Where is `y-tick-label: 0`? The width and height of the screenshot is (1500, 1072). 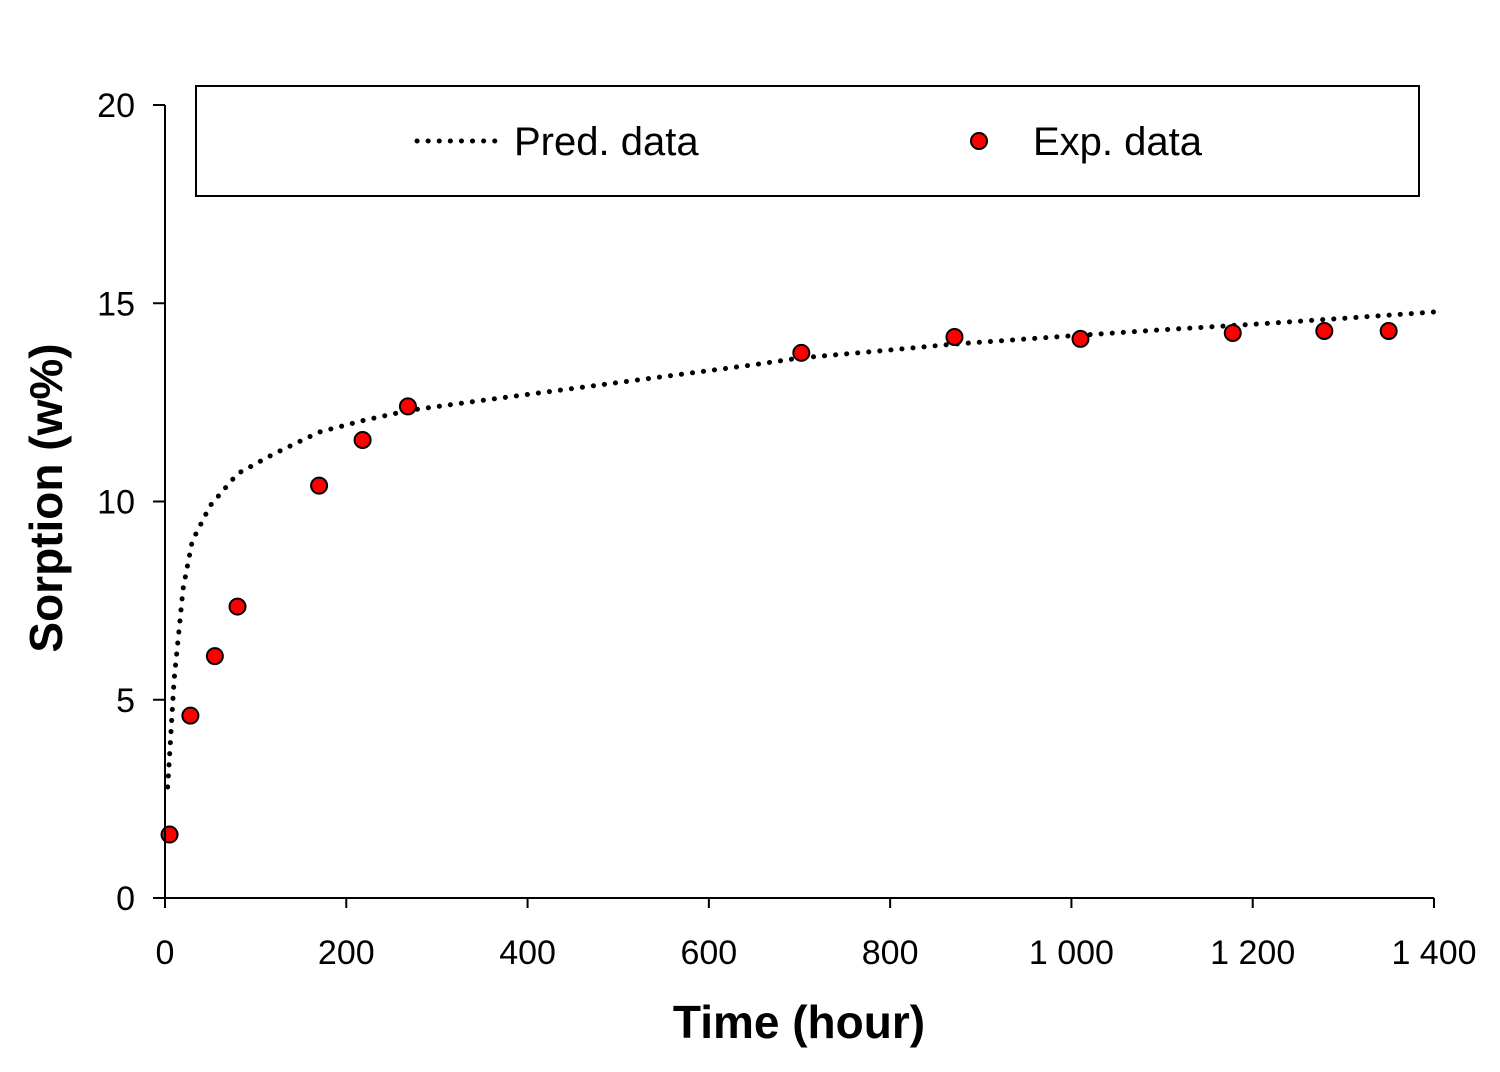 y-tick-label: 0 is located at coordinates (125, 899).